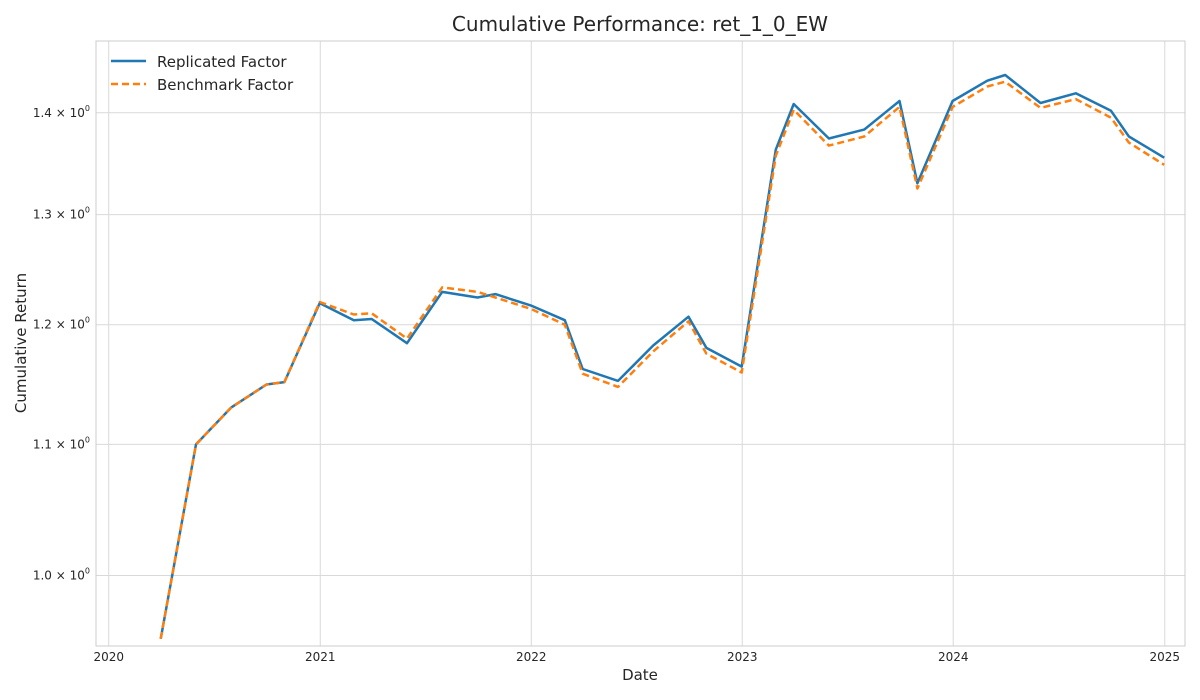 Image resolution: width=1200 pixels, height=700 pixels. What do you see at coordinates (1164, 657) in the screenshot?
I see `x-tick-label: 2025` at bounding box center [1164, 657].